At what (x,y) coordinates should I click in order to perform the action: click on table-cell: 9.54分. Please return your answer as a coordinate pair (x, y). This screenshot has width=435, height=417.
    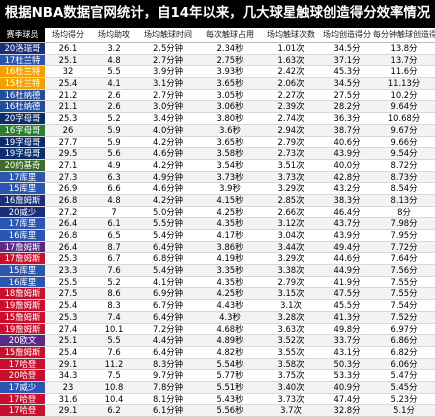
    Looking at the image, I should click on (404, 153).